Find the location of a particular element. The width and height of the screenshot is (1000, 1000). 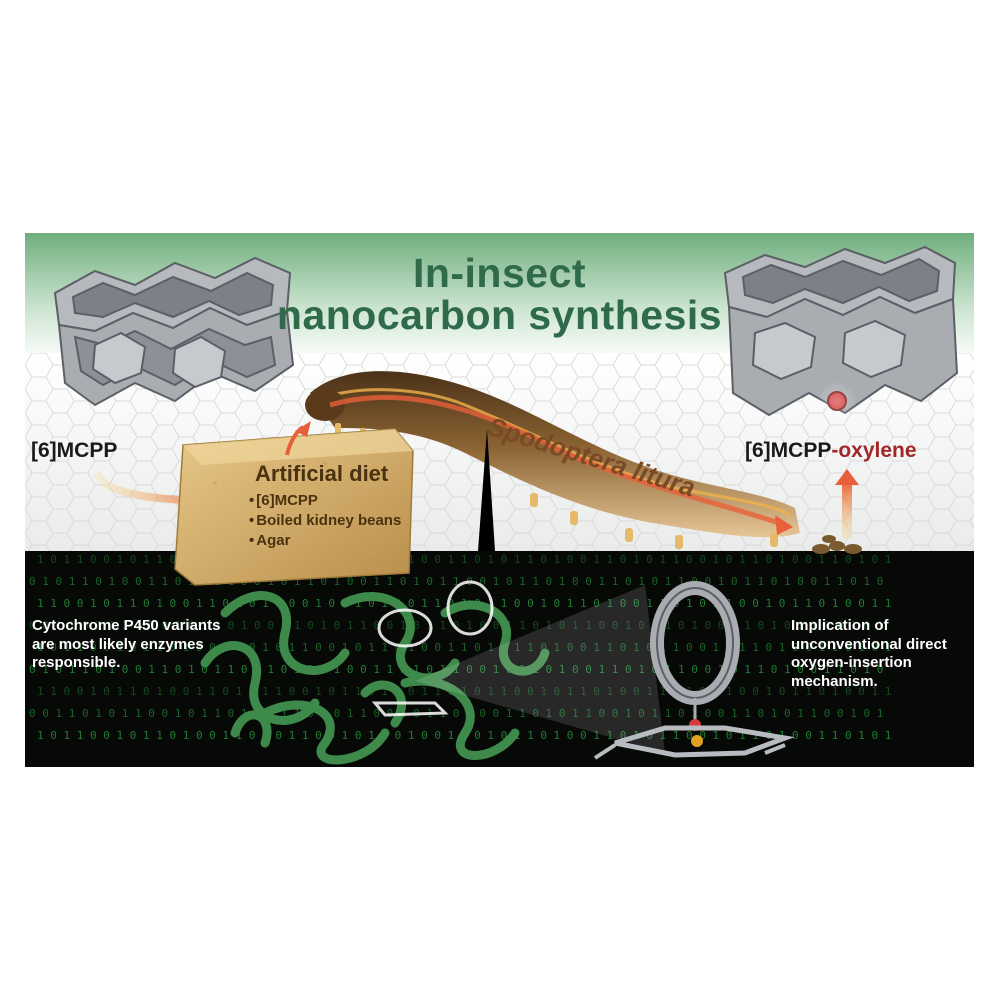

porphyrin-icon is located at coordinates (704, 741).